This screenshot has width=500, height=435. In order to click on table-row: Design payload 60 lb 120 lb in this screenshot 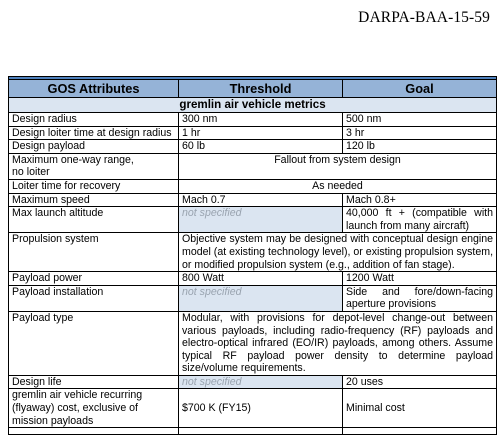, I will do `click(253, 146)`.